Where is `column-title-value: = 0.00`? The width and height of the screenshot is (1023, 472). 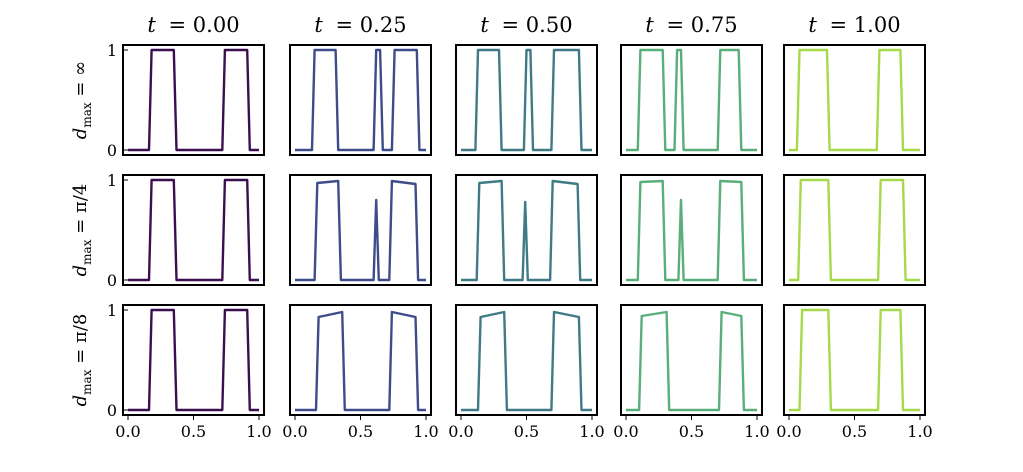
column-title-value: = 0.00 is located at coordinates (201, 25).